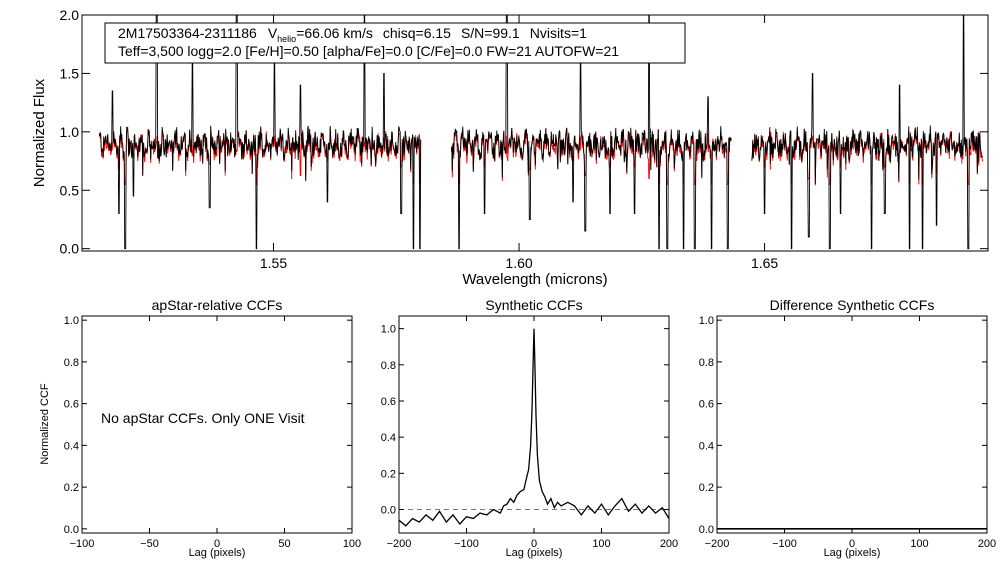 The image size is (1008, 576). Describe the element at coordinates (70, 132) in the screenshot. I see `spectrum-y-tick-label: 1.0` at that location.